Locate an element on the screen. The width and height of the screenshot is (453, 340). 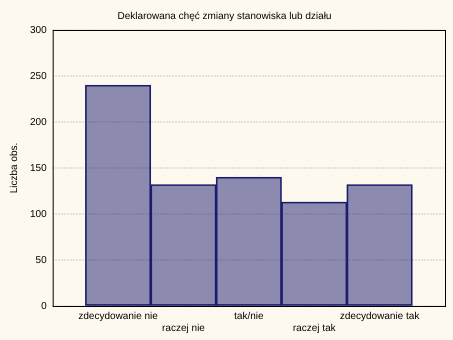
y-tick-label: 100 is located at coordinates (39, 214).